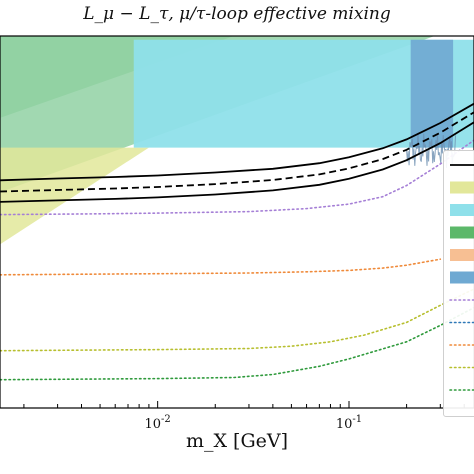 This screenshot has height=474, width=474. Describe the element at coordinates (74, 196) in the screenshot. I see `region-yellow` at that location.